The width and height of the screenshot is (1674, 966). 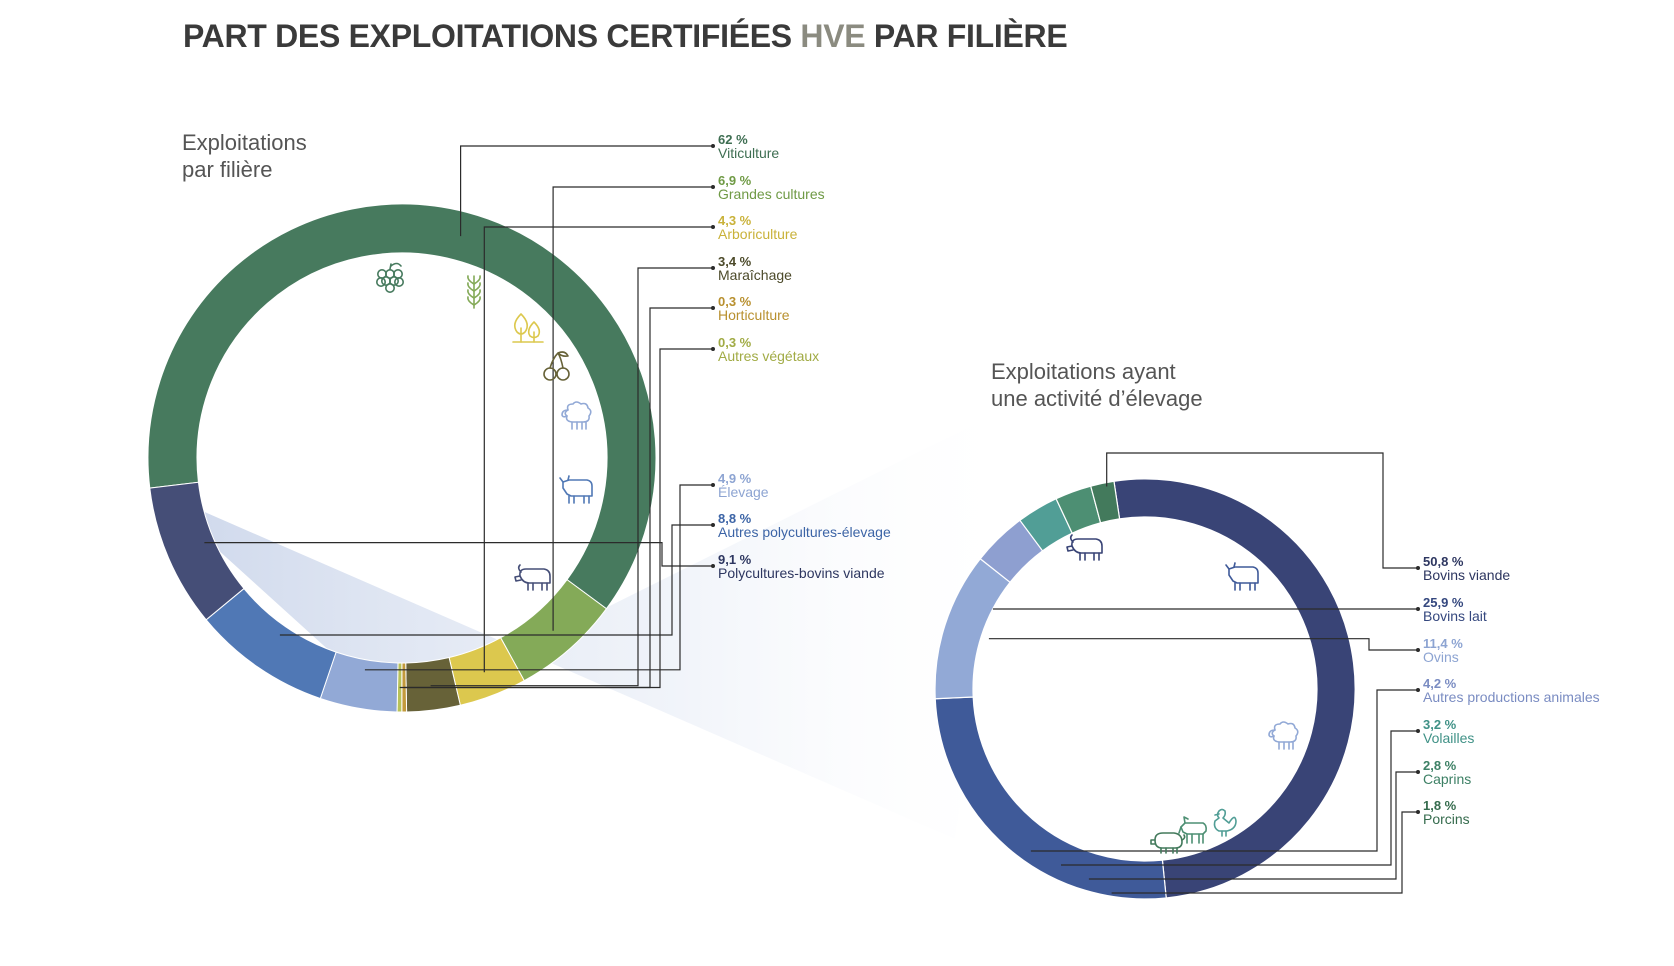 I want to click on pie1-arboriculture-name-label: Arboriculture, so click(x=758, y=234).